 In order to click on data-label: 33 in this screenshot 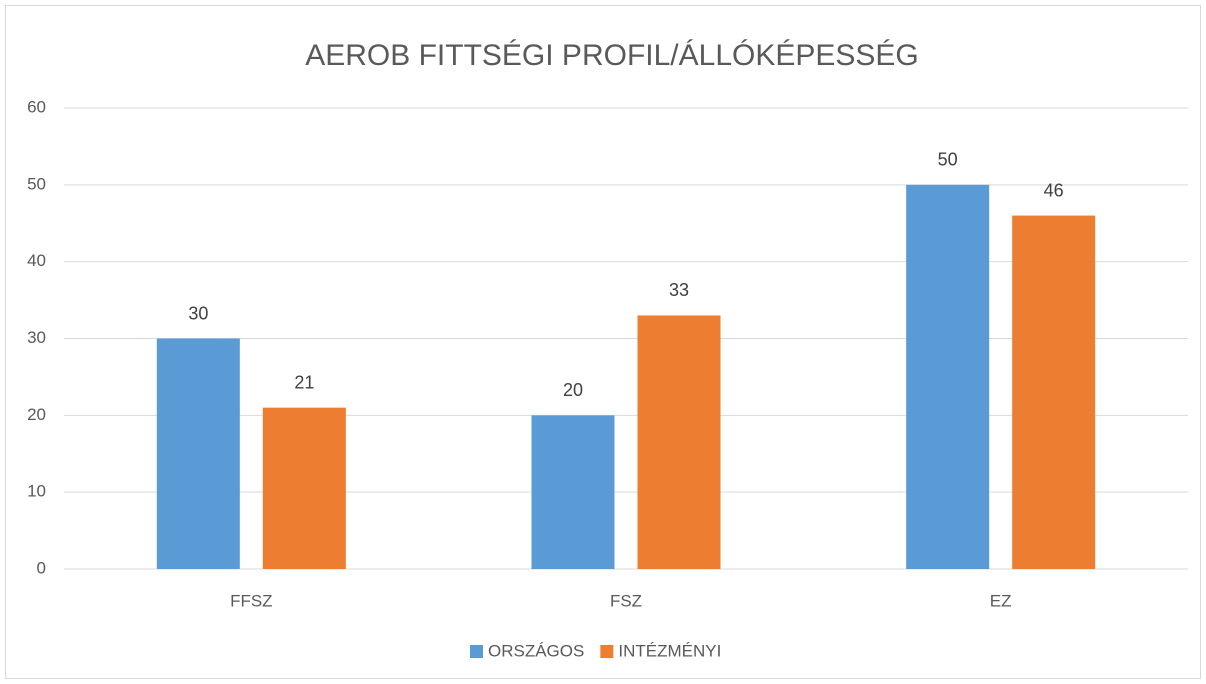, I will do `click(679, 290)`.